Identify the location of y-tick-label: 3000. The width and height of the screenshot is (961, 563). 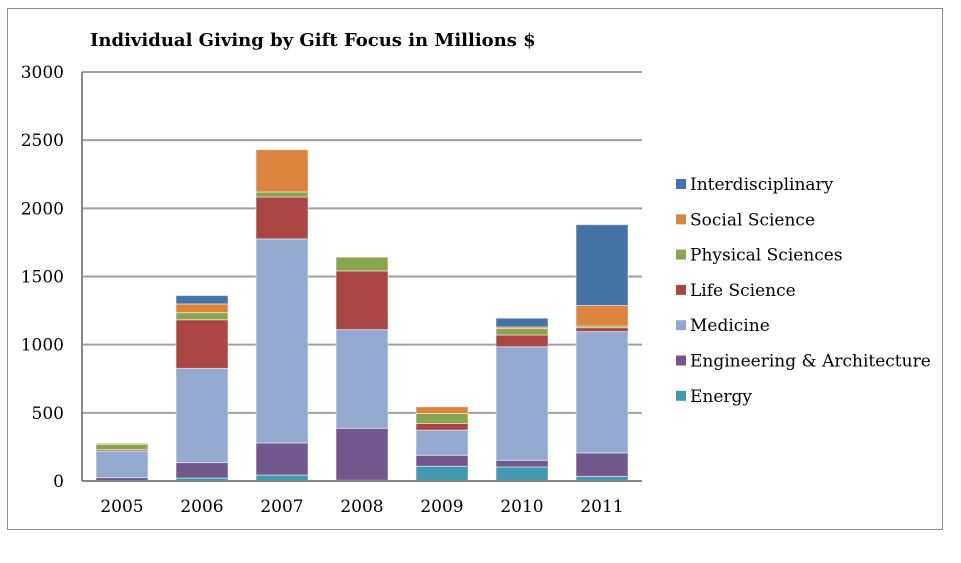
(42, 73).